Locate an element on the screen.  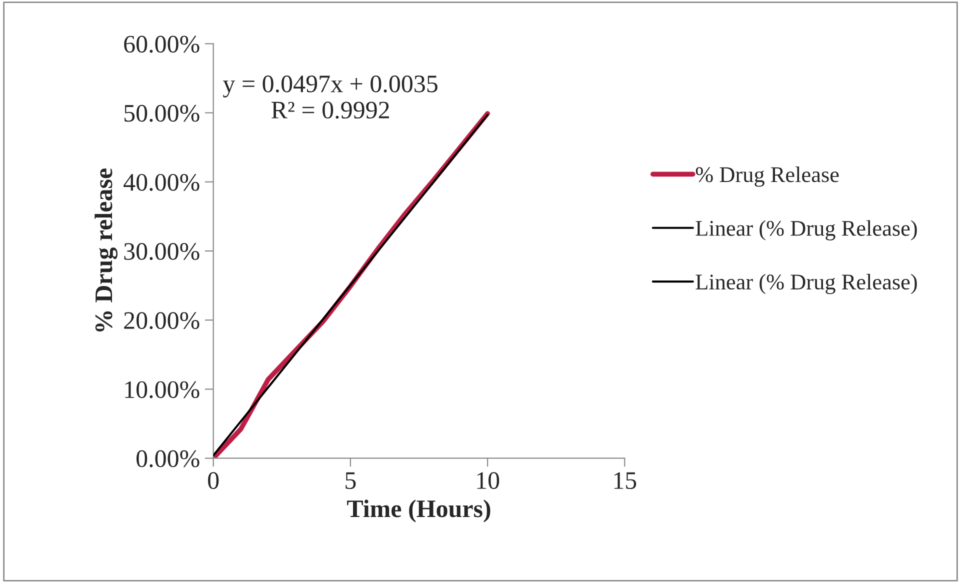
y-tick-label: 30.00% is located at coordinates (162, 251).